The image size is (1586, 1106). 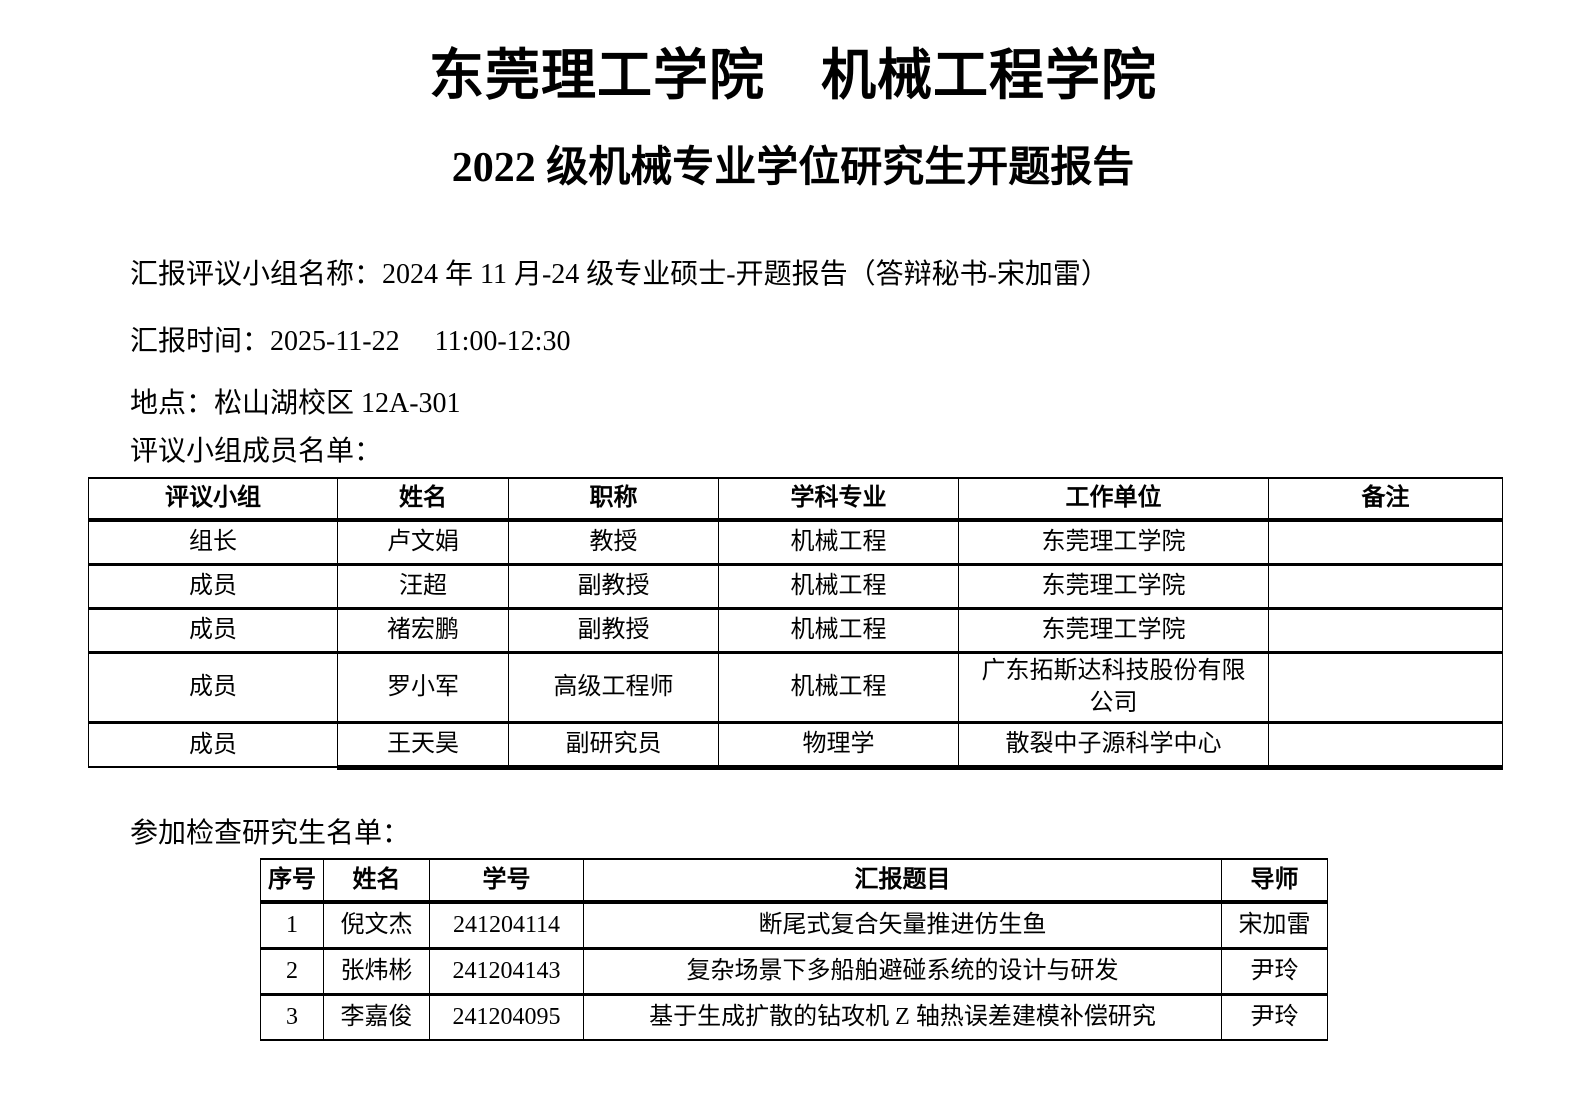 I want to click on location-line: 地点：松山湖校区 12A-301, so click(x=295, y=403).